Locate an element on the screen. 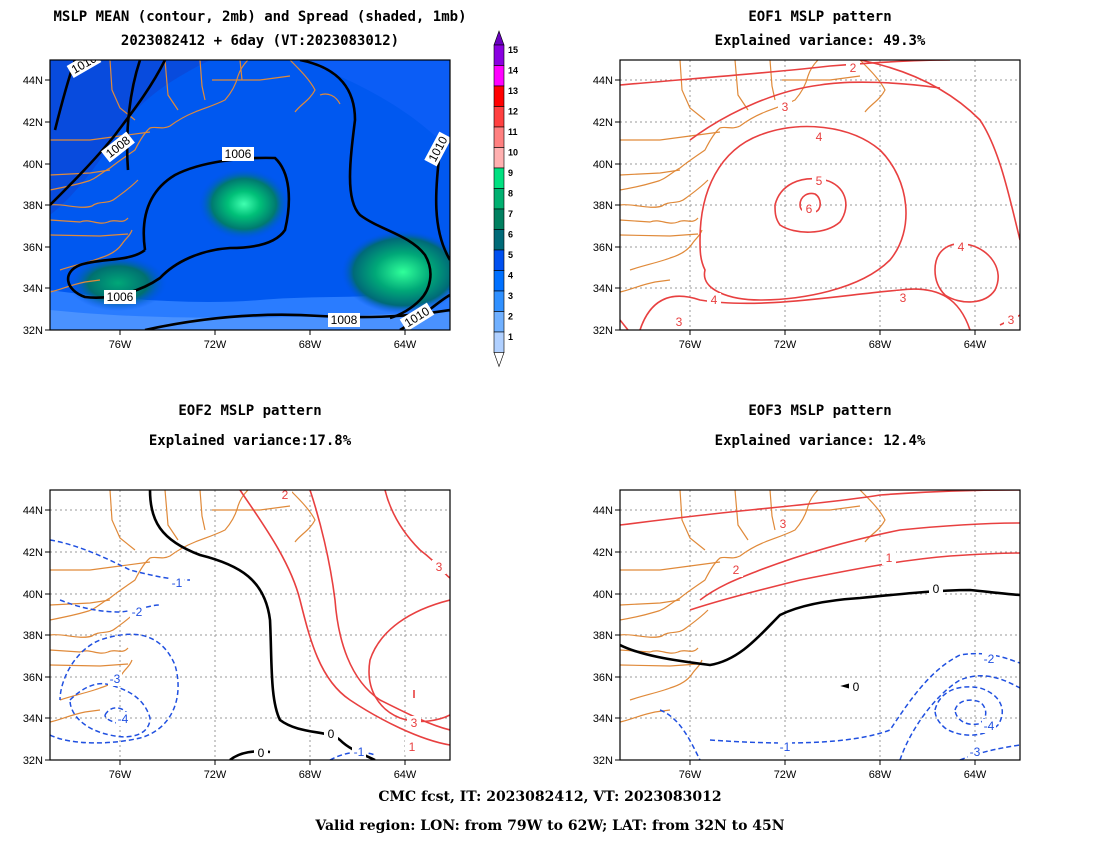 The width and height of the screenshot is (1100, 850). colorbar-label: 9 is located at coordinates (510, 173).